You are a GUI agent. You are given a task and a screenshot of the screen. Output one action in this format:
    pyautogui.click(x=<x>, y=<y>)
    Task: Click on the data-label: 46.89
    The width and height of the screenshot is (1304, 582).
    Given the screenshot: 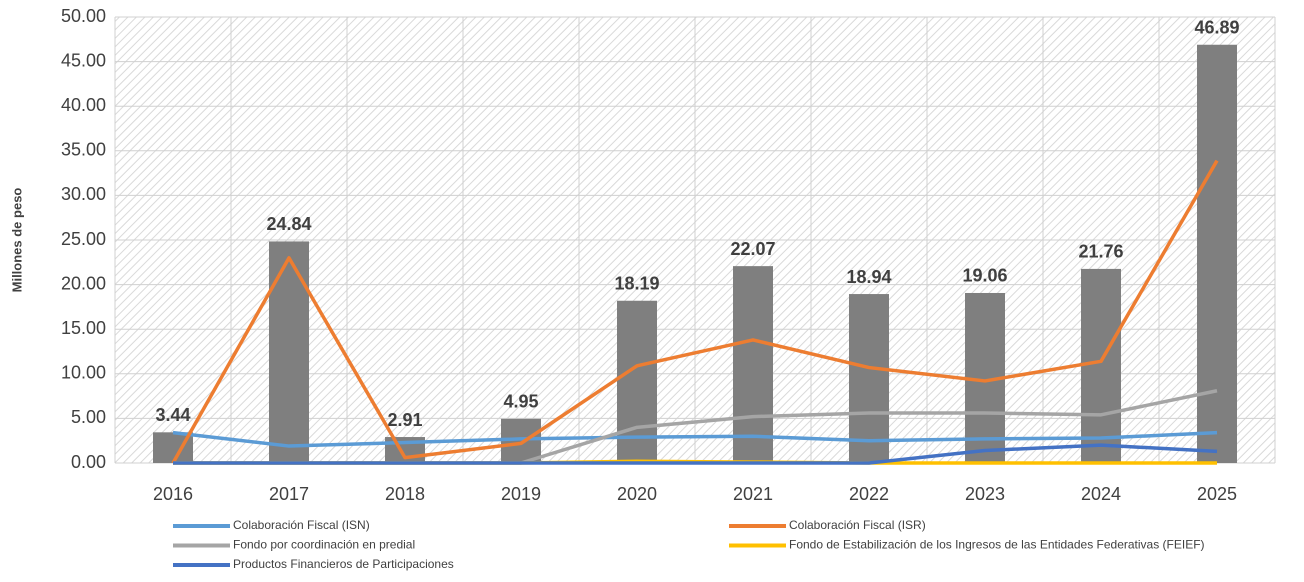 What is the action you would take?
    pyautogui.click(x=1216, y=27)
    